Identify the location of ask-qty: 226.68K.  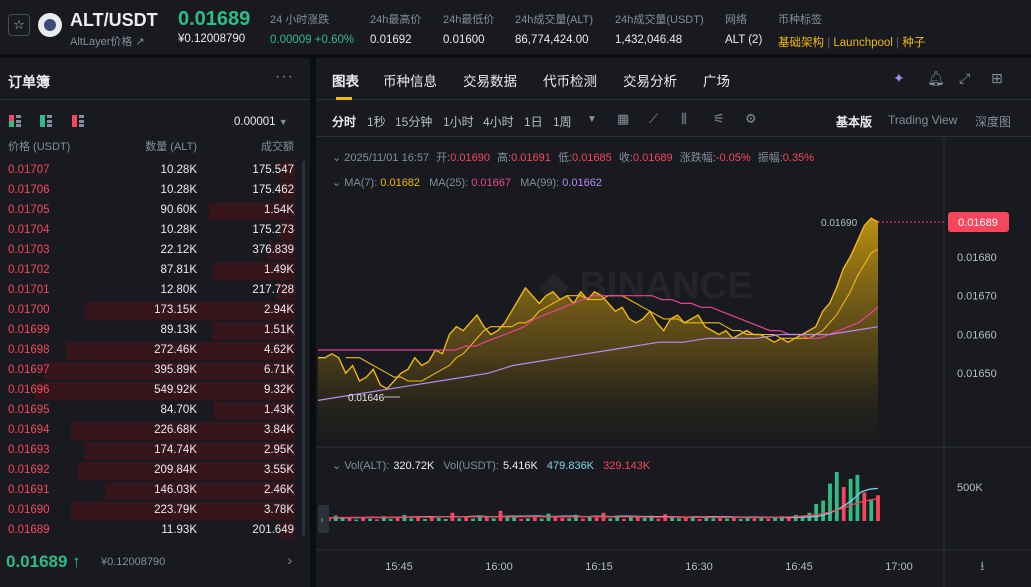
(175, 430).